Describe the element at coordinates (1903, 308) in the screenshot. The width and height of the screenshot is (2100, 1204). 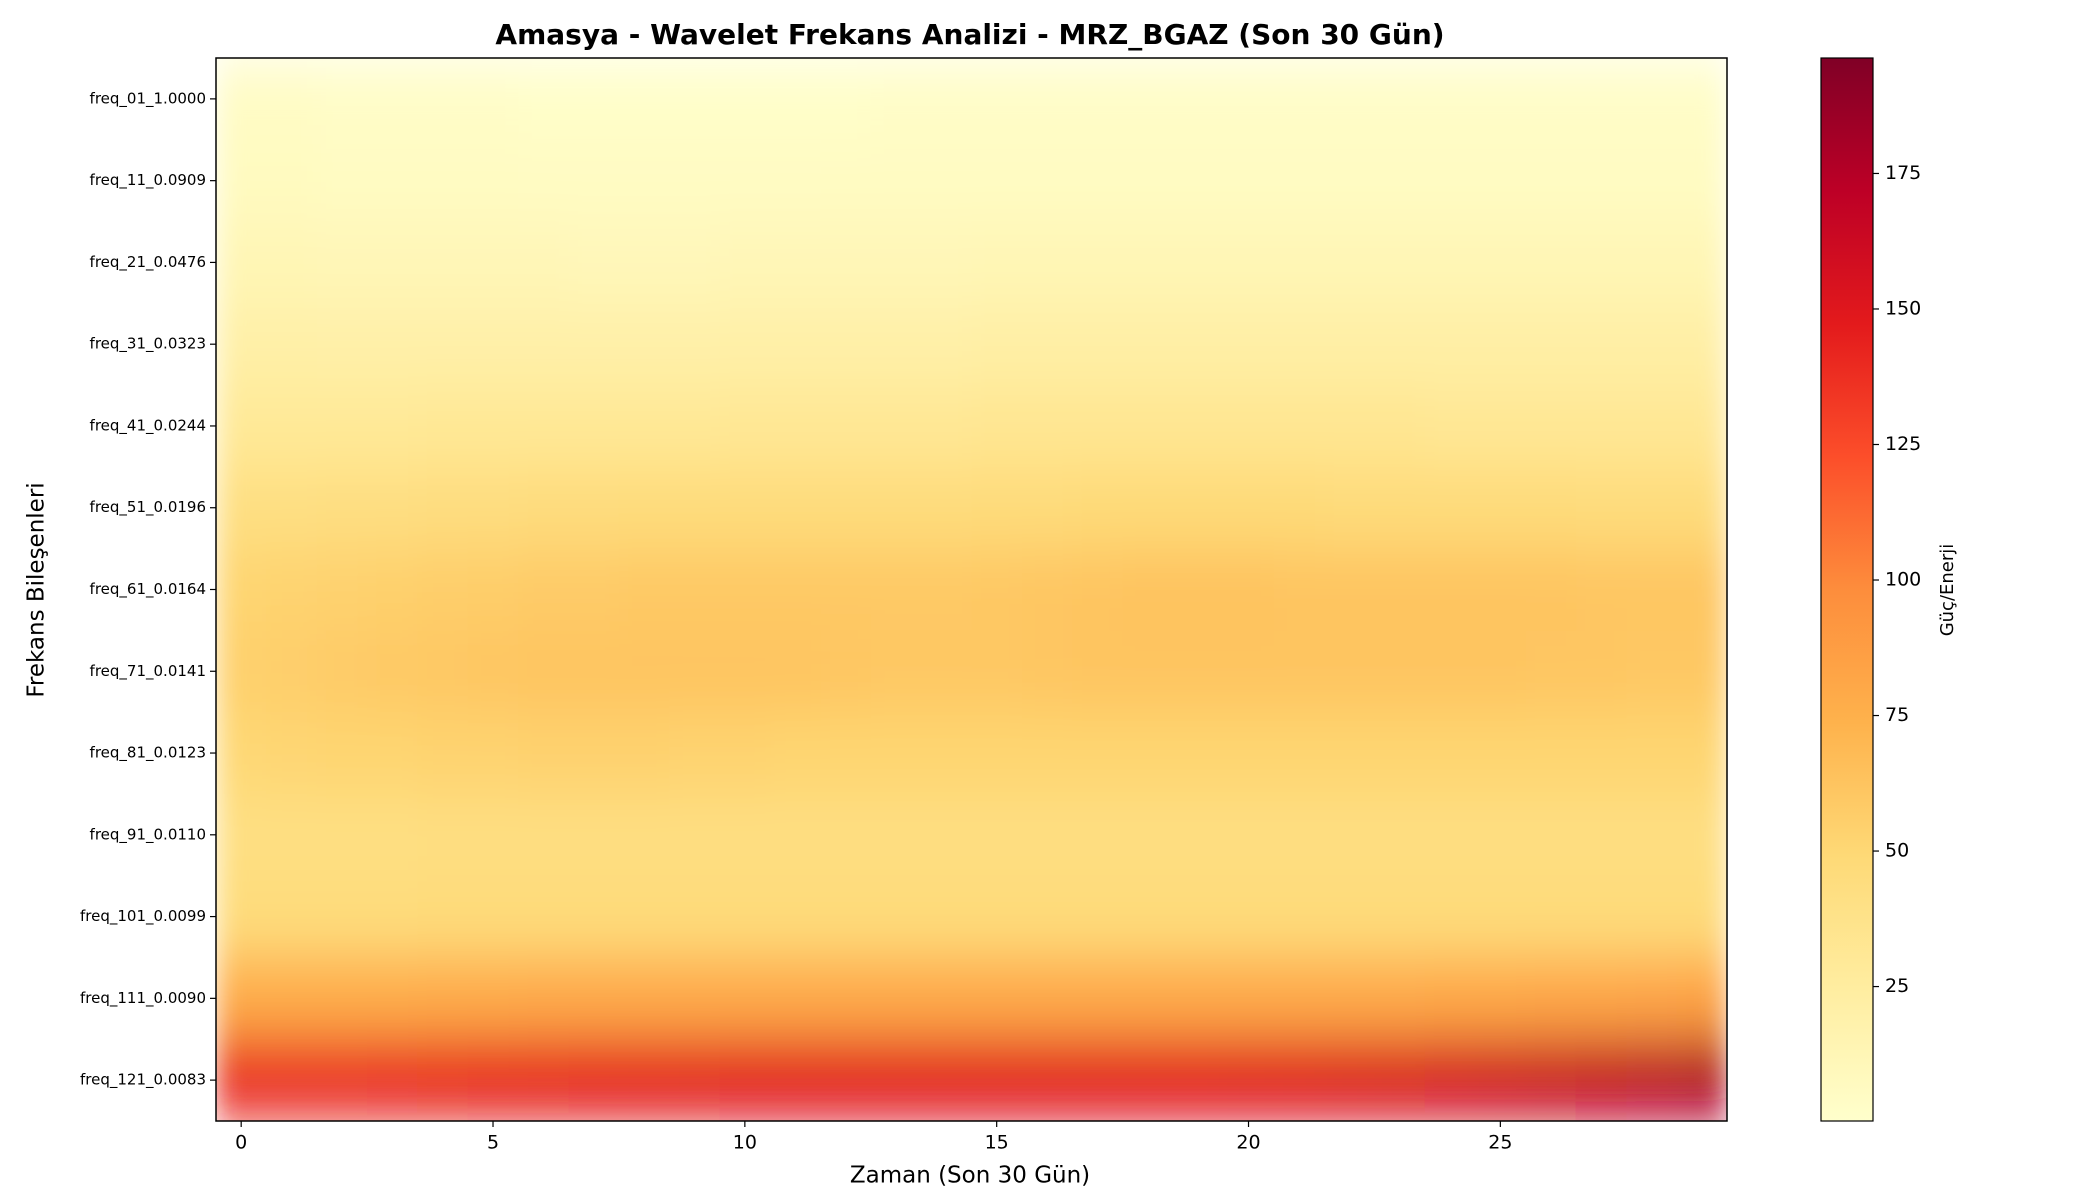
I see `colorbar-tick-label: 150` at that location.